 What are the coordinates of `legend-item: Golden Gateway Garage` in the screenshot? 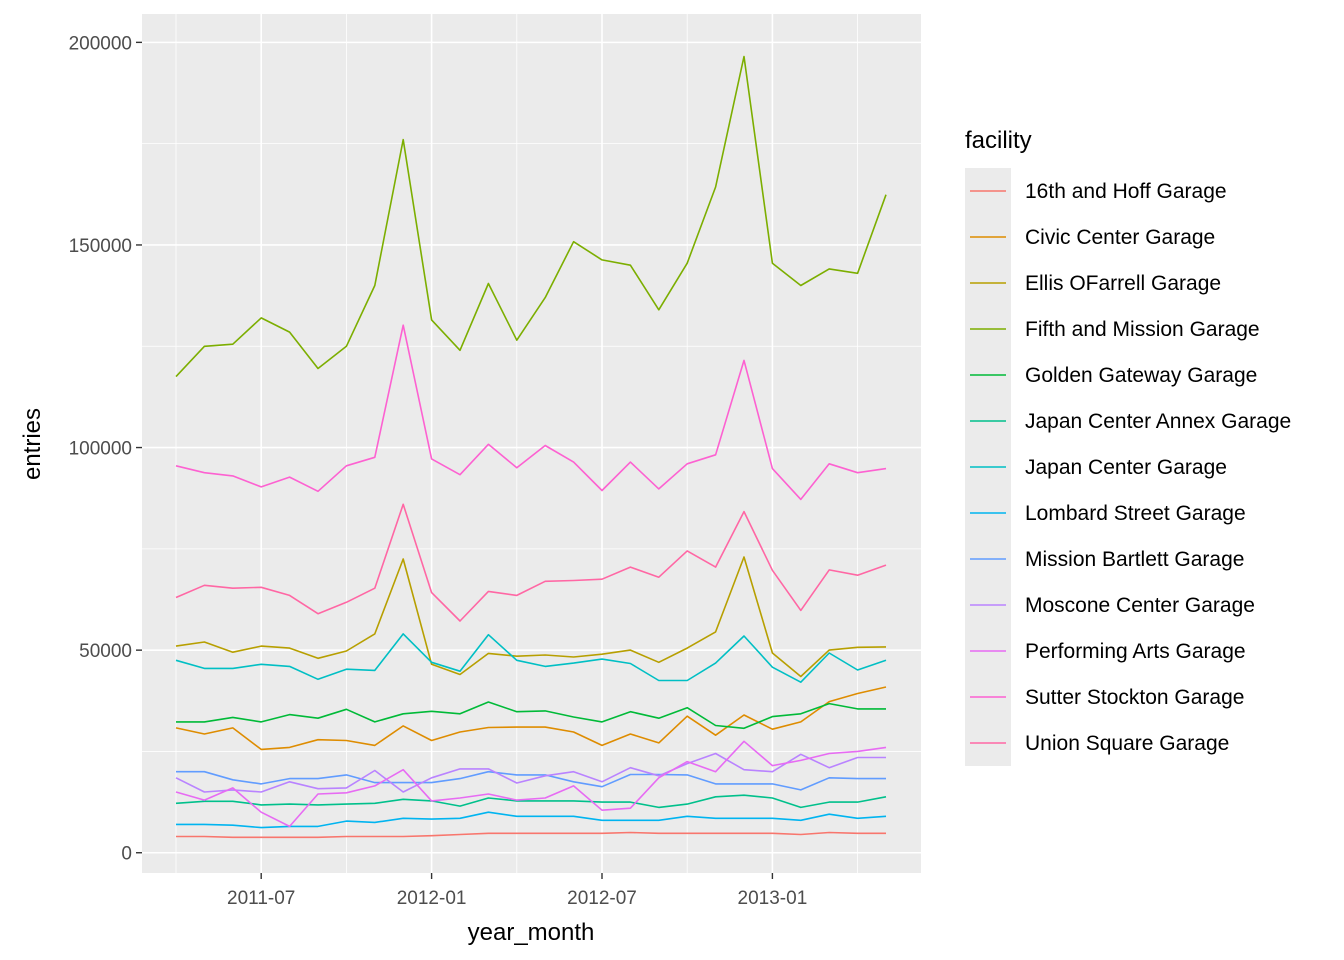 It's located at (1111, 375).